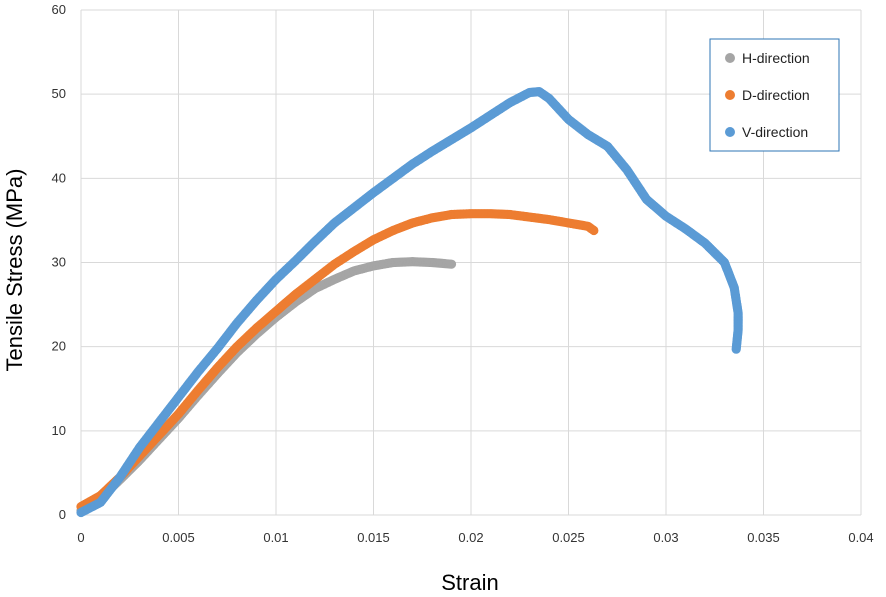 This screenshot has width=886, height=597. Describe the element at coordinates (59, 430) in the screenshot. I see `y-tick-label: 10` at that location.